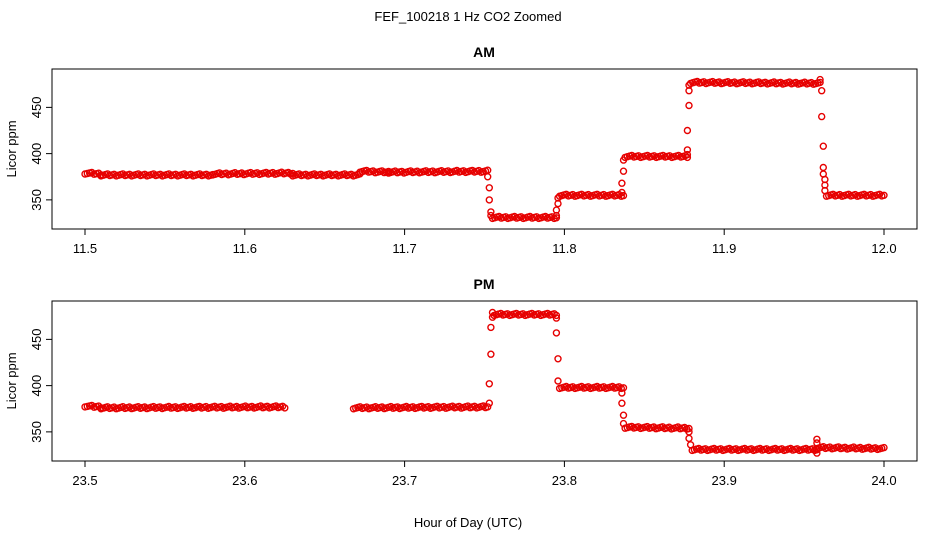  Describe the element at coordinates (564, 480) in the screenshot. I see `pm-x-tick-label: 23.8` at that location.